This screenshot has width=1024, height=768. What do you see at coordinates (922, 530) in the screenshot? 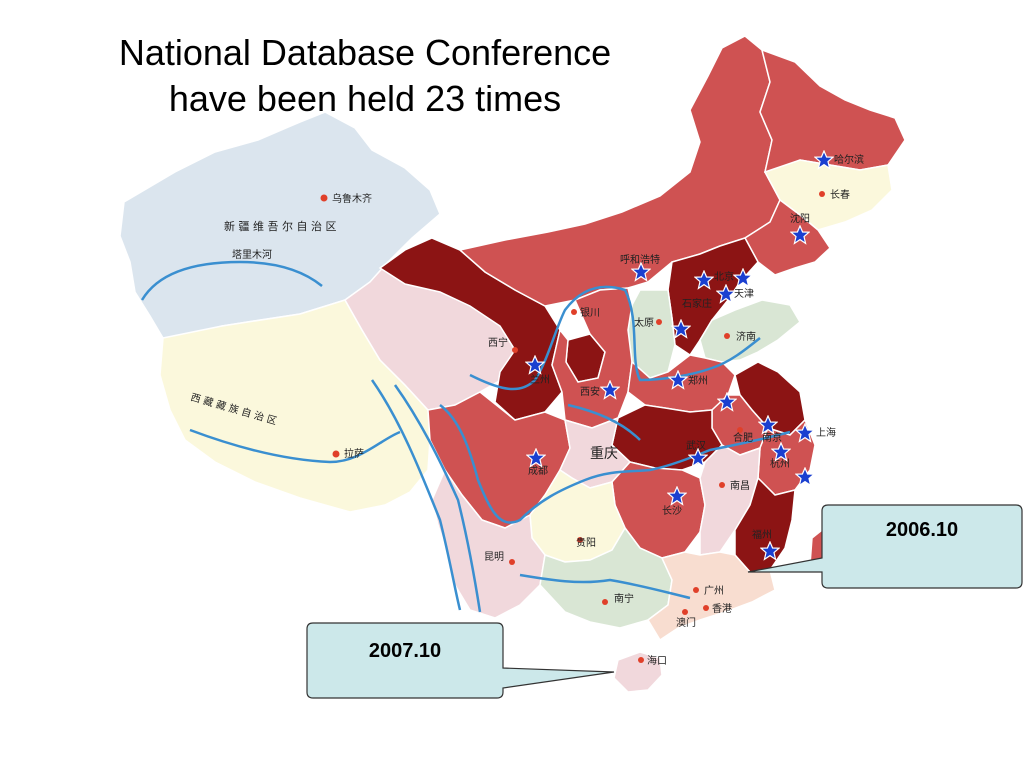
I see `callout-2006-text: 2006.10` at bounding box center [922, 530].